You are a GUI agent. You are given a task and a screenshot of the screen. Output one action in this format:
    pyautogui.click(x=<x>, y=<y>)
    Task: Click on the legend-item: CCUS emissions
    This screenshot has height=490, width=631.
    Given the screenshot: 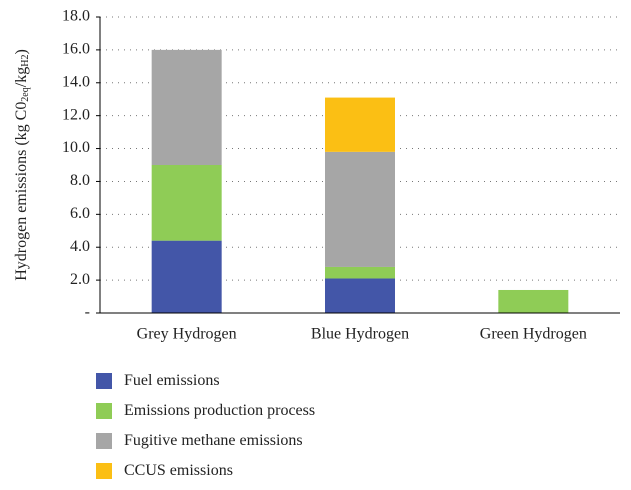 What is the action you would take?
    pyautogui.click(x=228, y=471)
    